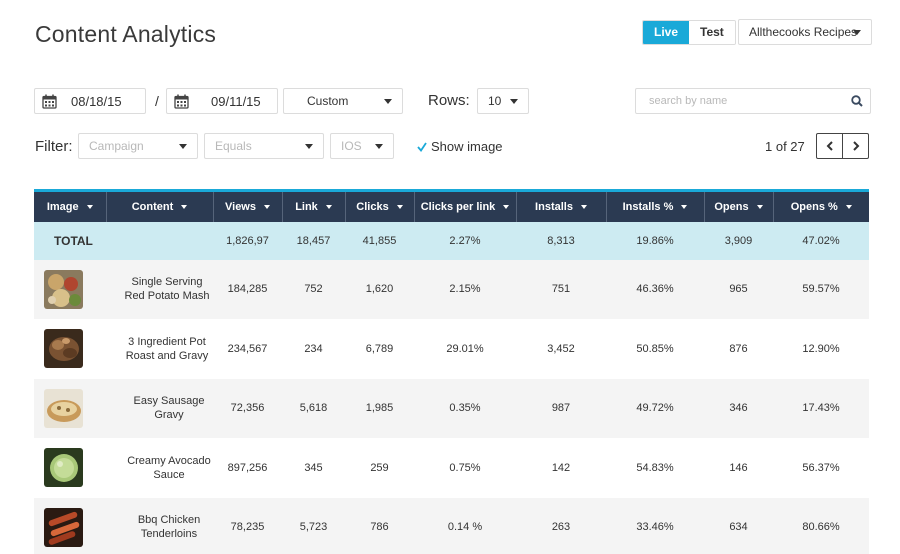  I want to click on total-installs: 8,313, so click(561, 240).